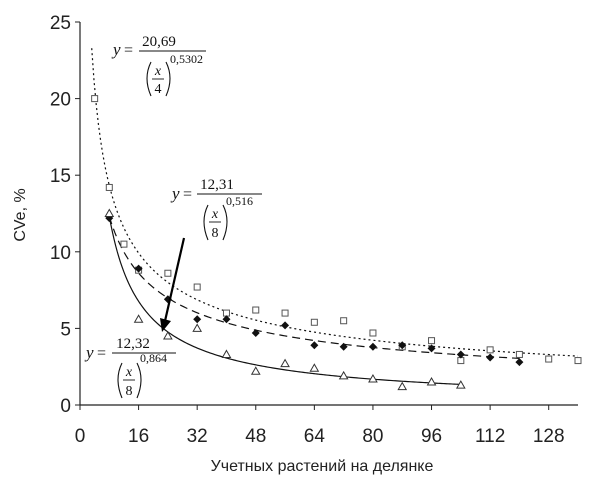 Image resolution: width=603 pixels, height=485 pixels. I want to click on y-tick-label: 25, so click(60, 23).